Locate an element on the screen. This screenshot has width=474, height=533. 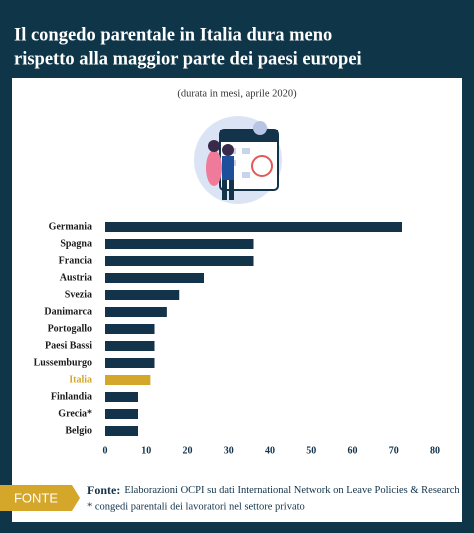
y-tick-label: Spagna is located at coordinates (76, 243).